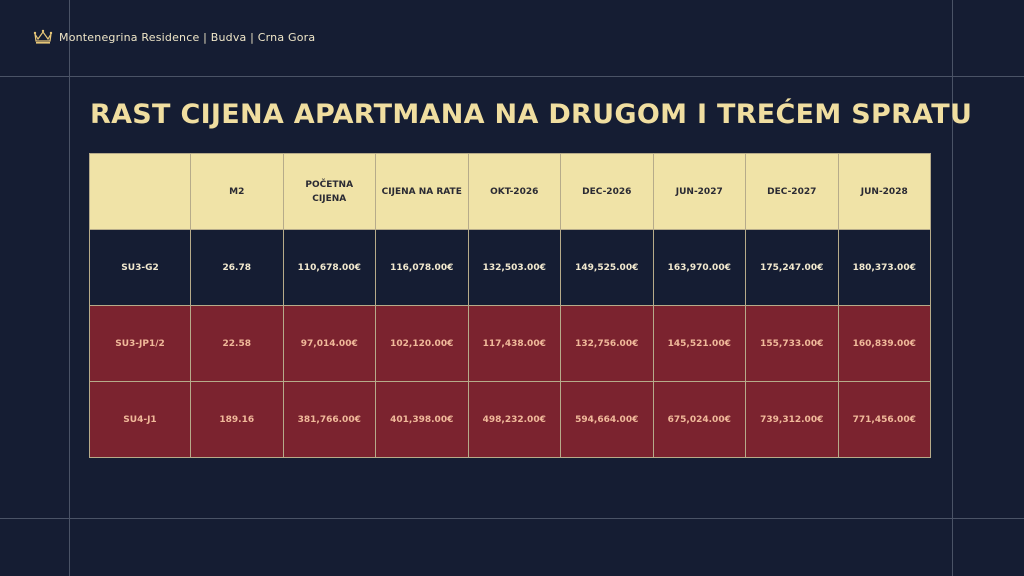  Describe the element at coordinates (607, 191) in the screenshot. I see `column-header: DEC-2026` at that location.